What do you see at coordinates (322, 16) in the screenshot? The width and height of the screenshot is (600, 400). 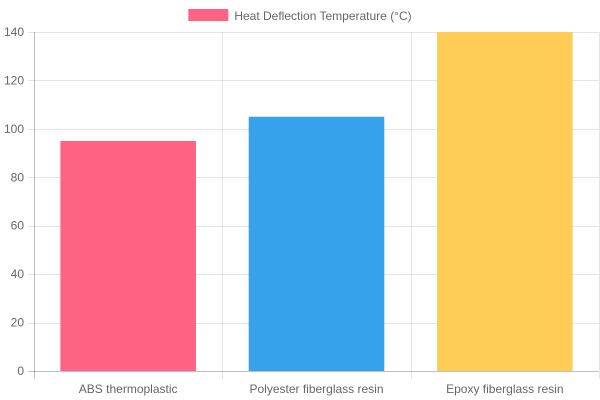 I see `legend-label: Heat Deflection Temperature (°C)` at bounding box center [322, 16].